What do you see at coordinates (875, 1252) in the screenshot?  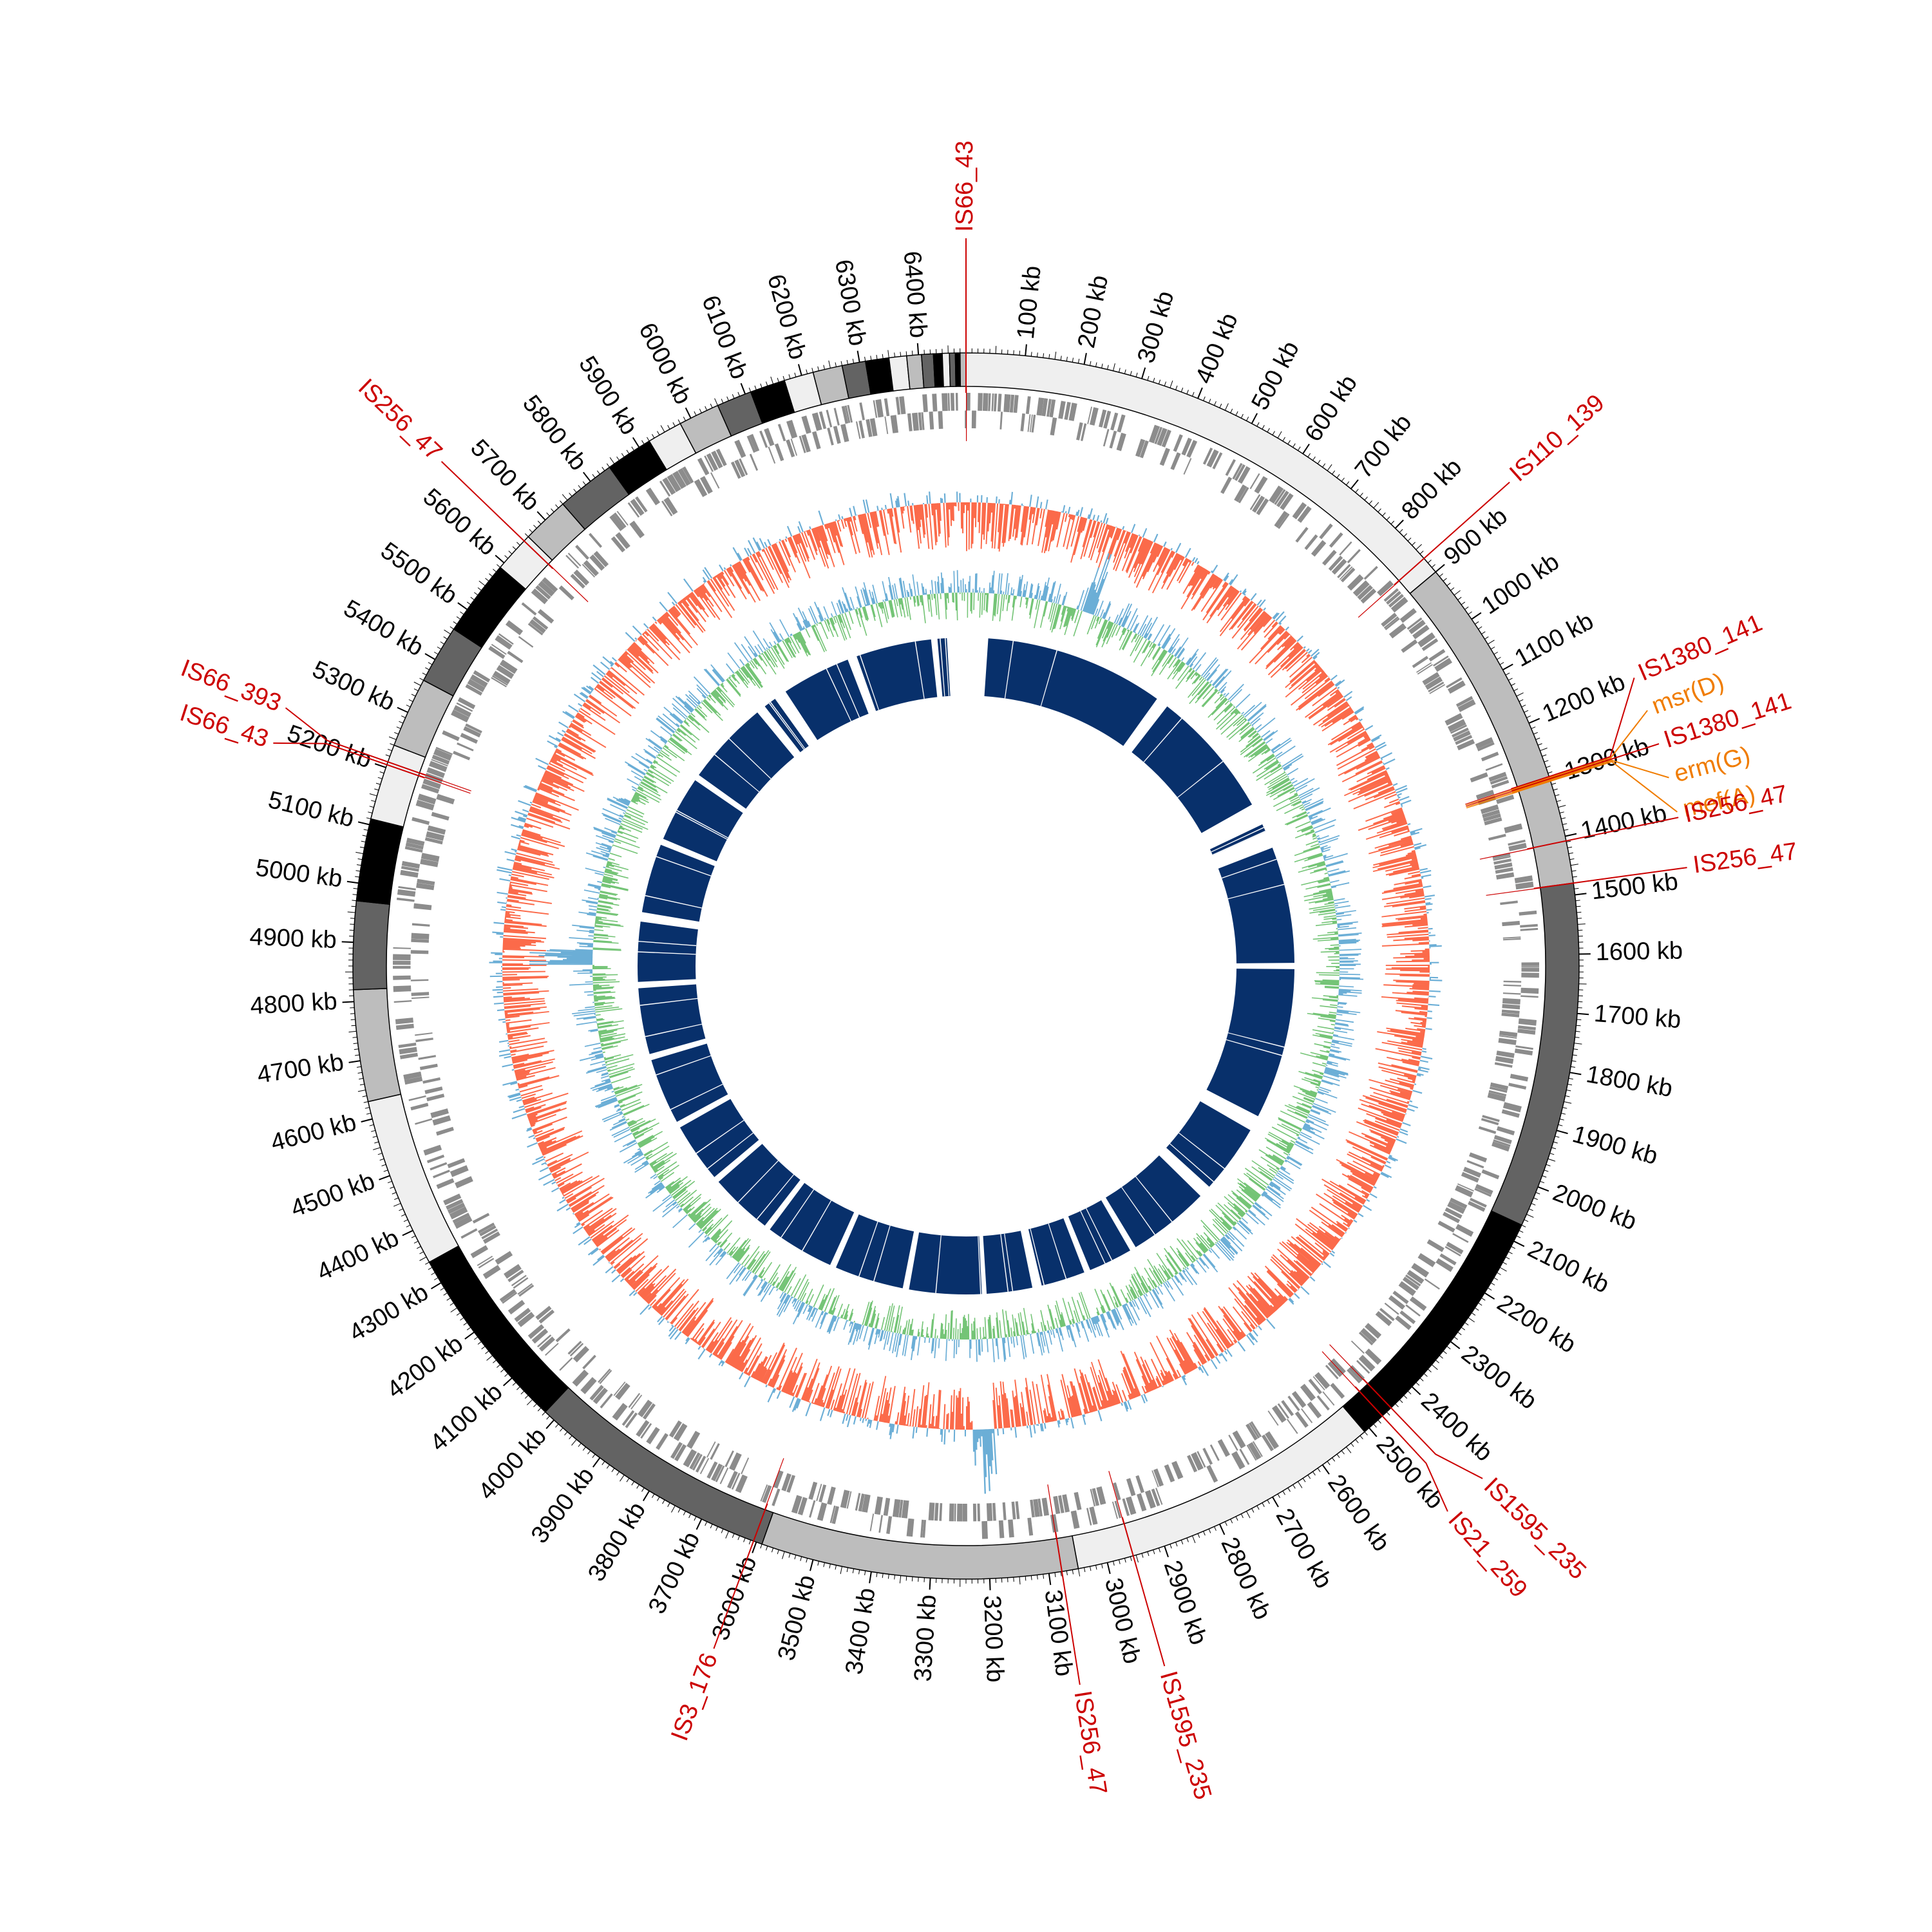 I see `blast-block` at bounding box center [875, 1252].